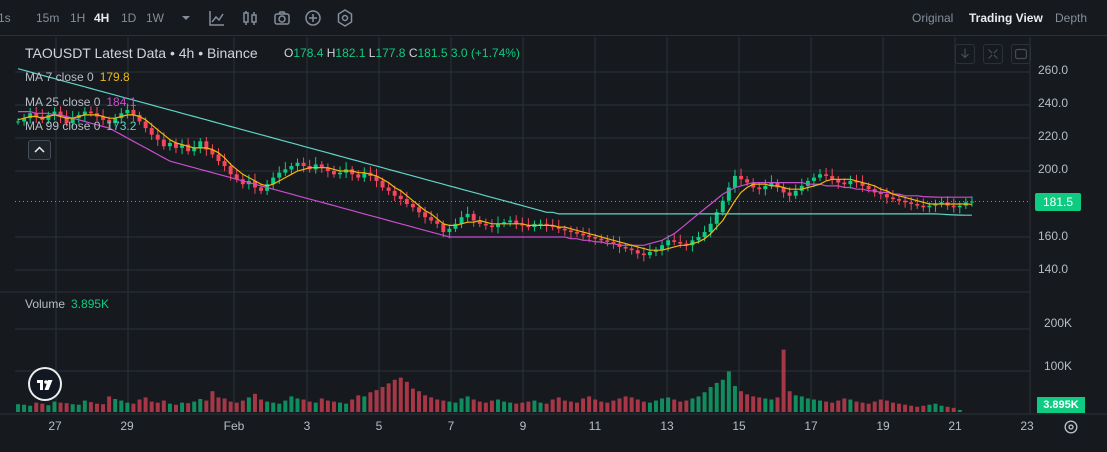  What do you see at coordinates (250, 18) in the screenshot?
I see `chart-type-icon` at bounding box center [250, 18].